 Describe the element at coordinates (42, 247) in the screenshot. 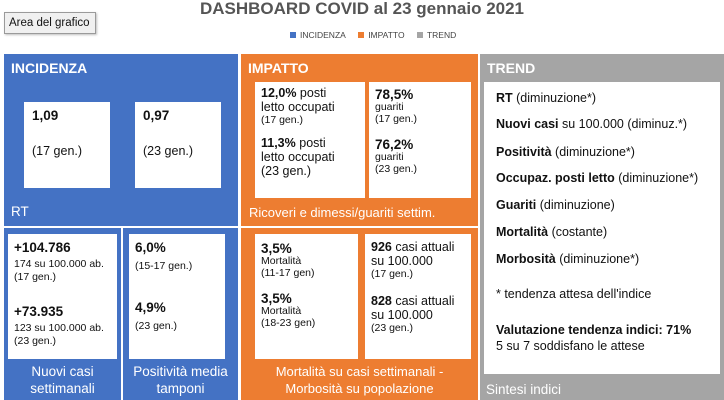

I see `nuovi-casi-value-17: +104.786` at that location.